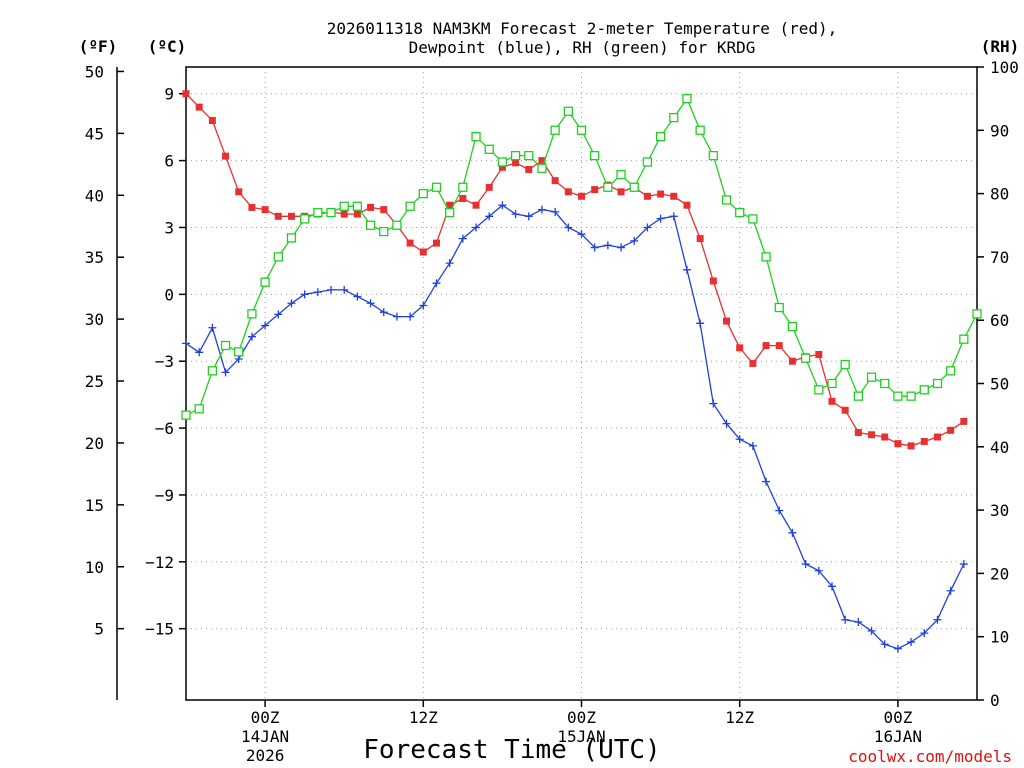  I want to click on rh-tick-label: 80, so click(999, 194).